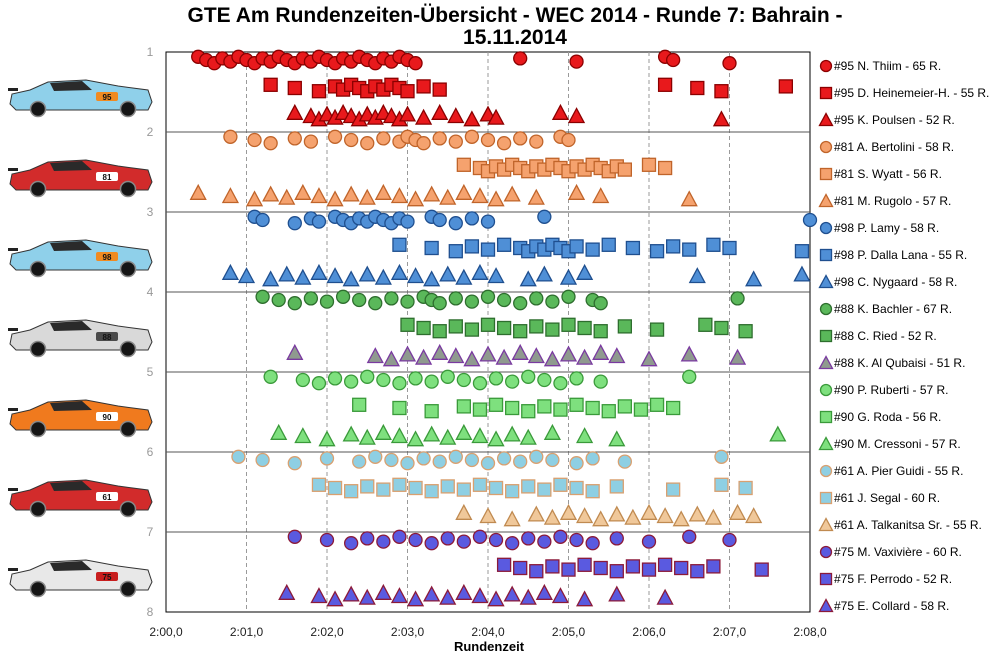  Describe the element at coordinates (80, 578) in the screenshot. I see `car-image-75: 75` at that location.